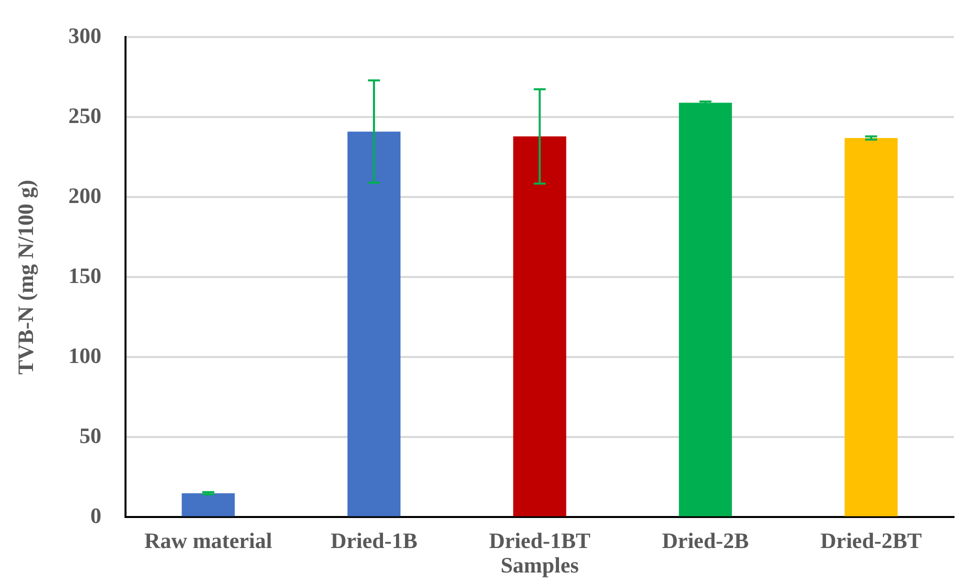  I want to click on x-axis-title: Samples, so click(540, 565).